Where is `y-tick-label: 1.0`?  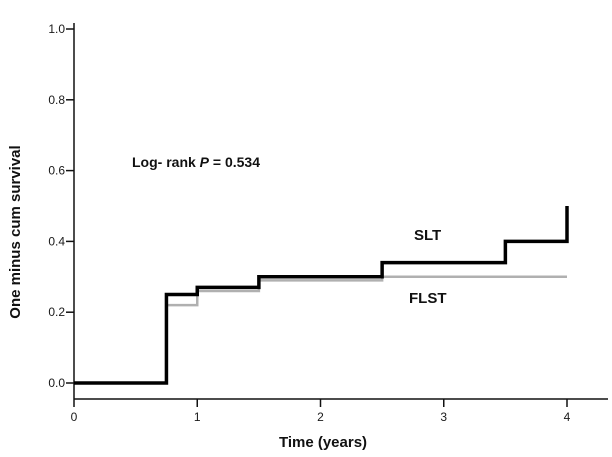
y-tick-label: 1.0 is located at coordinates (56, 29).